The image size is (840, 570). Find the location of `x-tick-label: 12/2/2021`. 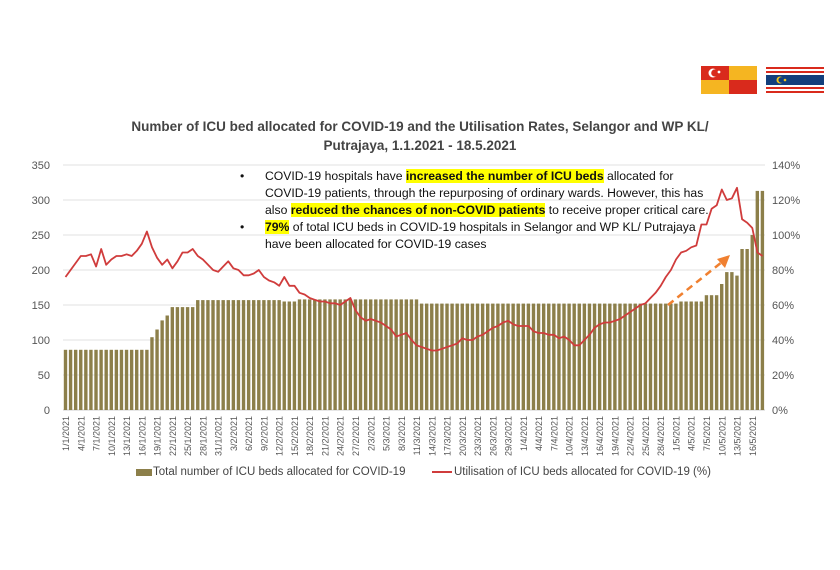

x-tick-label: 12/2/2021 is located at coordinates (280, 436).